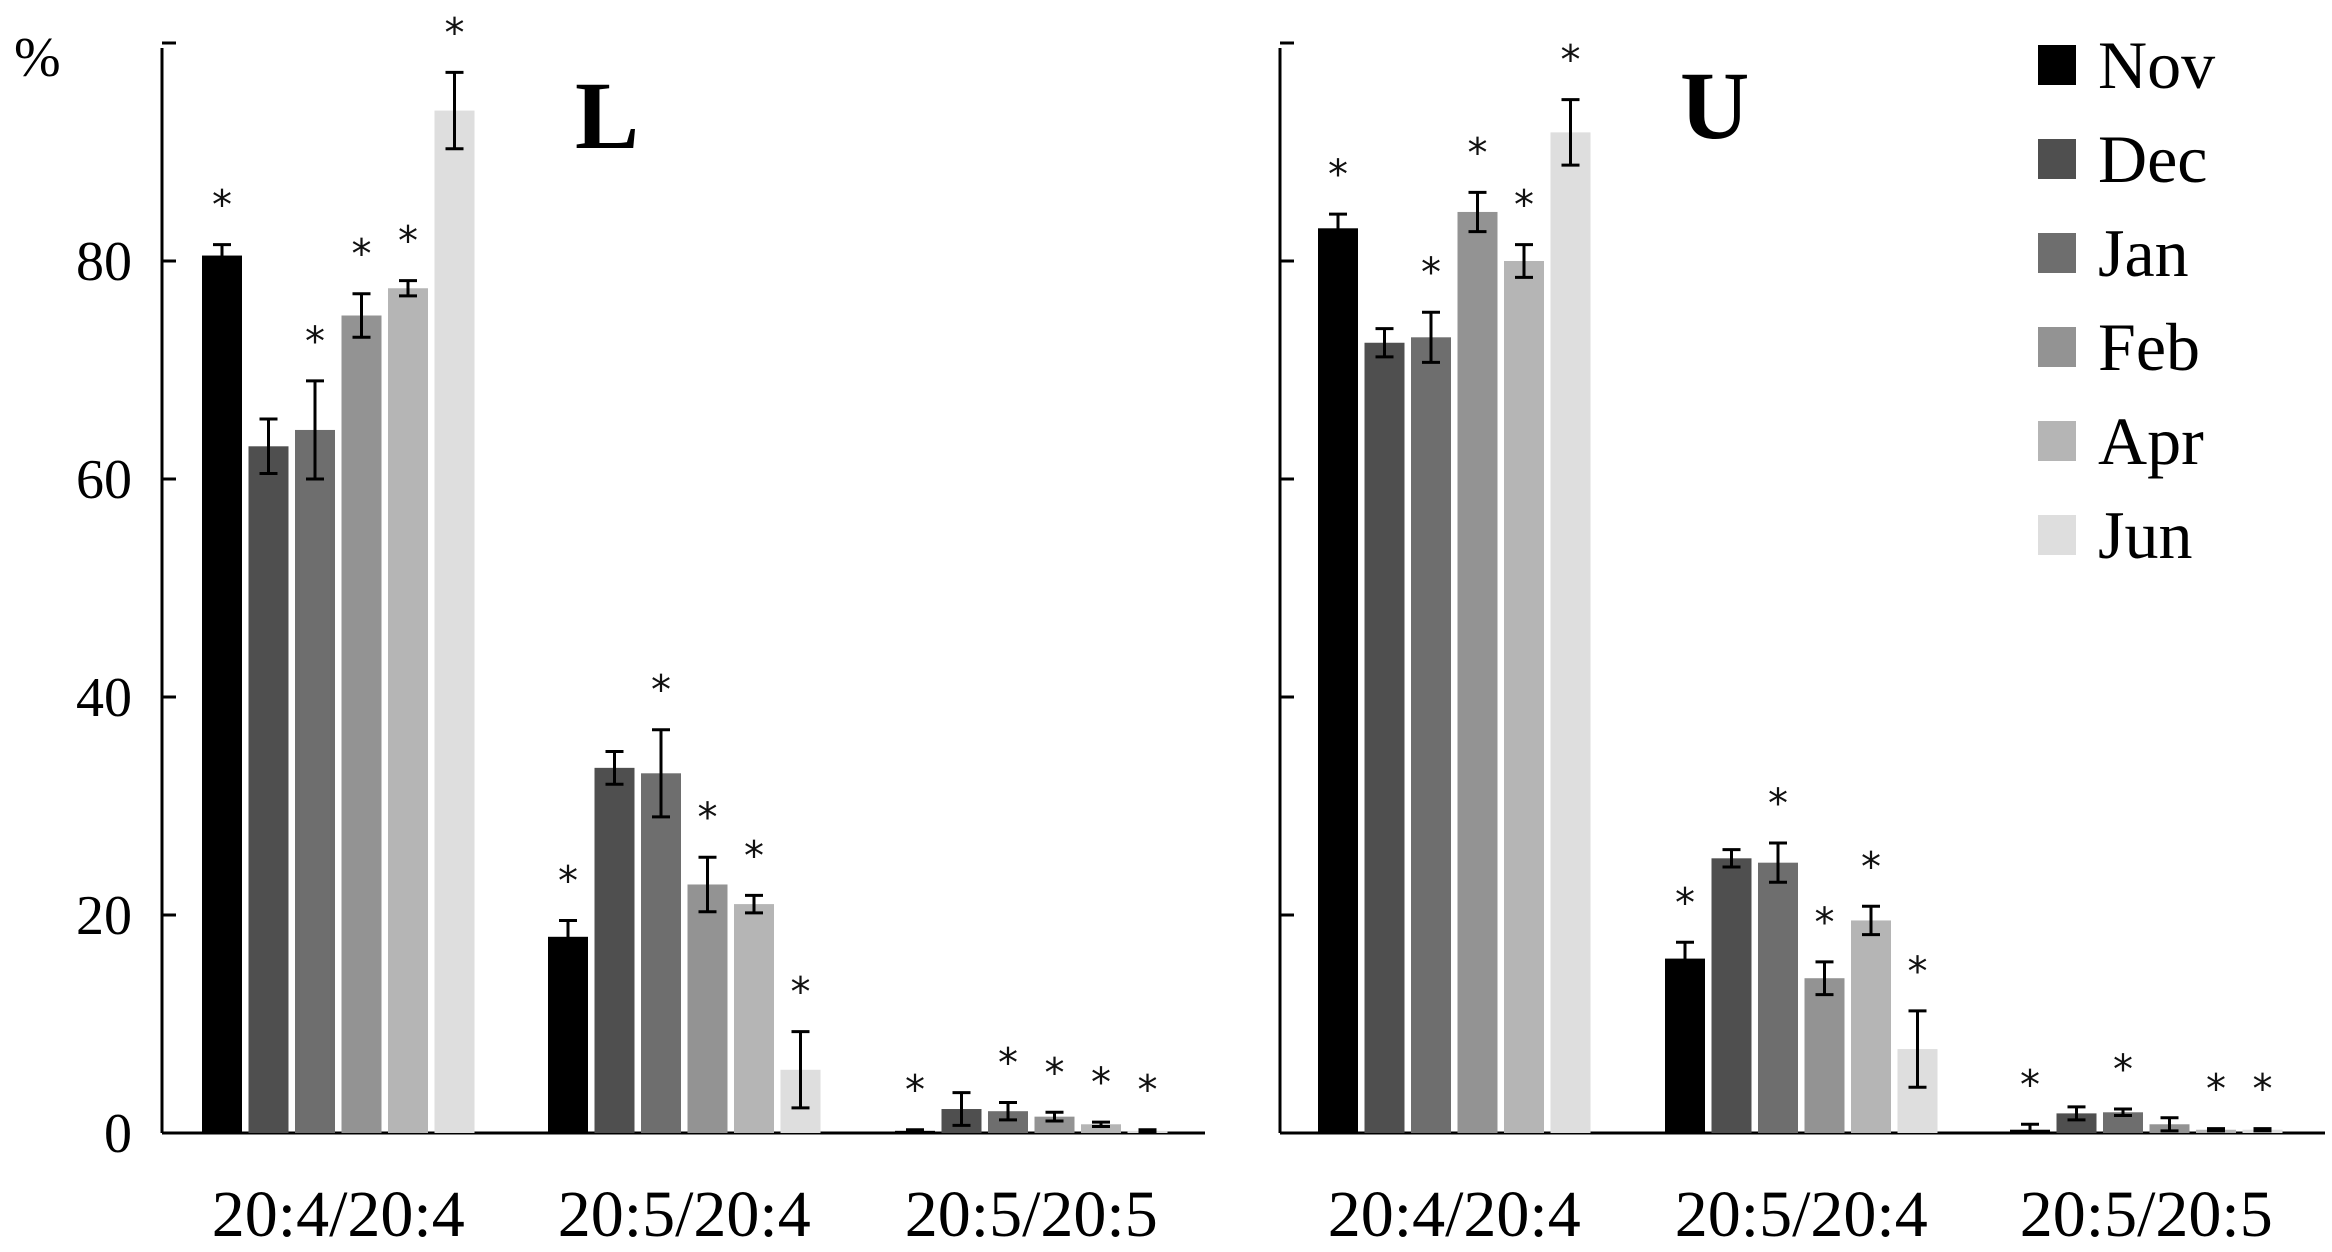 The image size is (2332, 1252). I want to click on panel-title: L, so click(607, 115).